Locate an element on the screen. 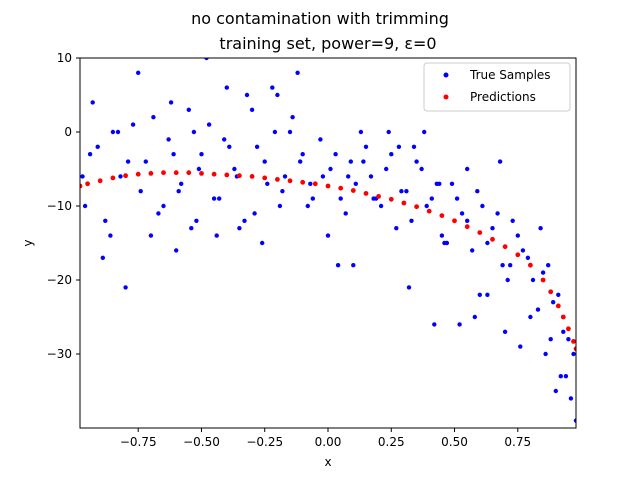  legend-marker-true-samples is located at coordinates (446, 75).